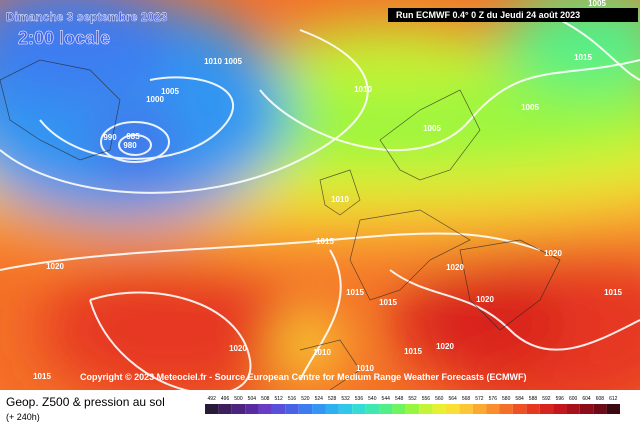  Describe the element at coordinates (386, 399) in the screenshot. I see `colorbar-label: 544` at that location.